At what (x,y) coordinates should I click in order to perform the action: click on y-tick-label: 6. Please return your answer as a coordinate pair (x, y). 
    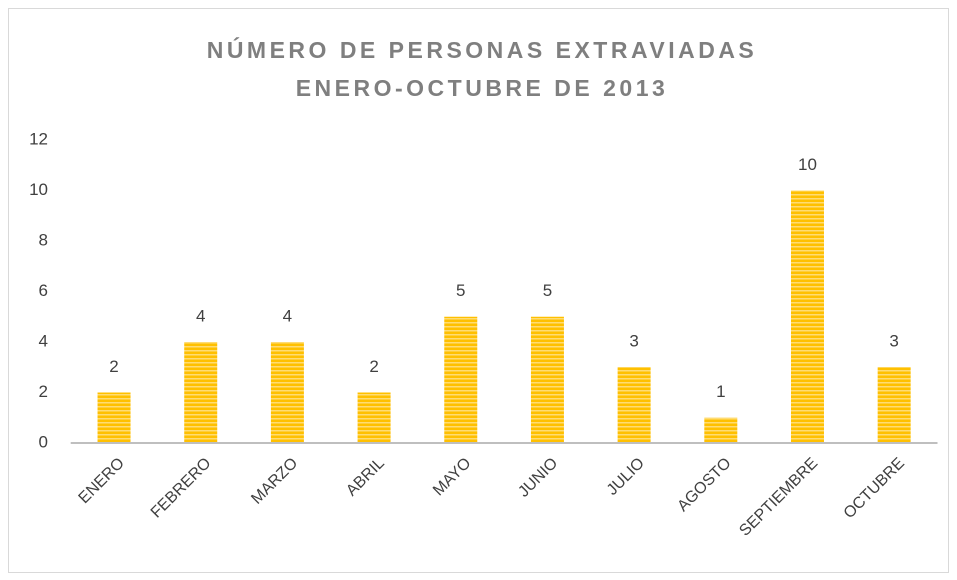
    Looking at the image, I should click on (43, 290).